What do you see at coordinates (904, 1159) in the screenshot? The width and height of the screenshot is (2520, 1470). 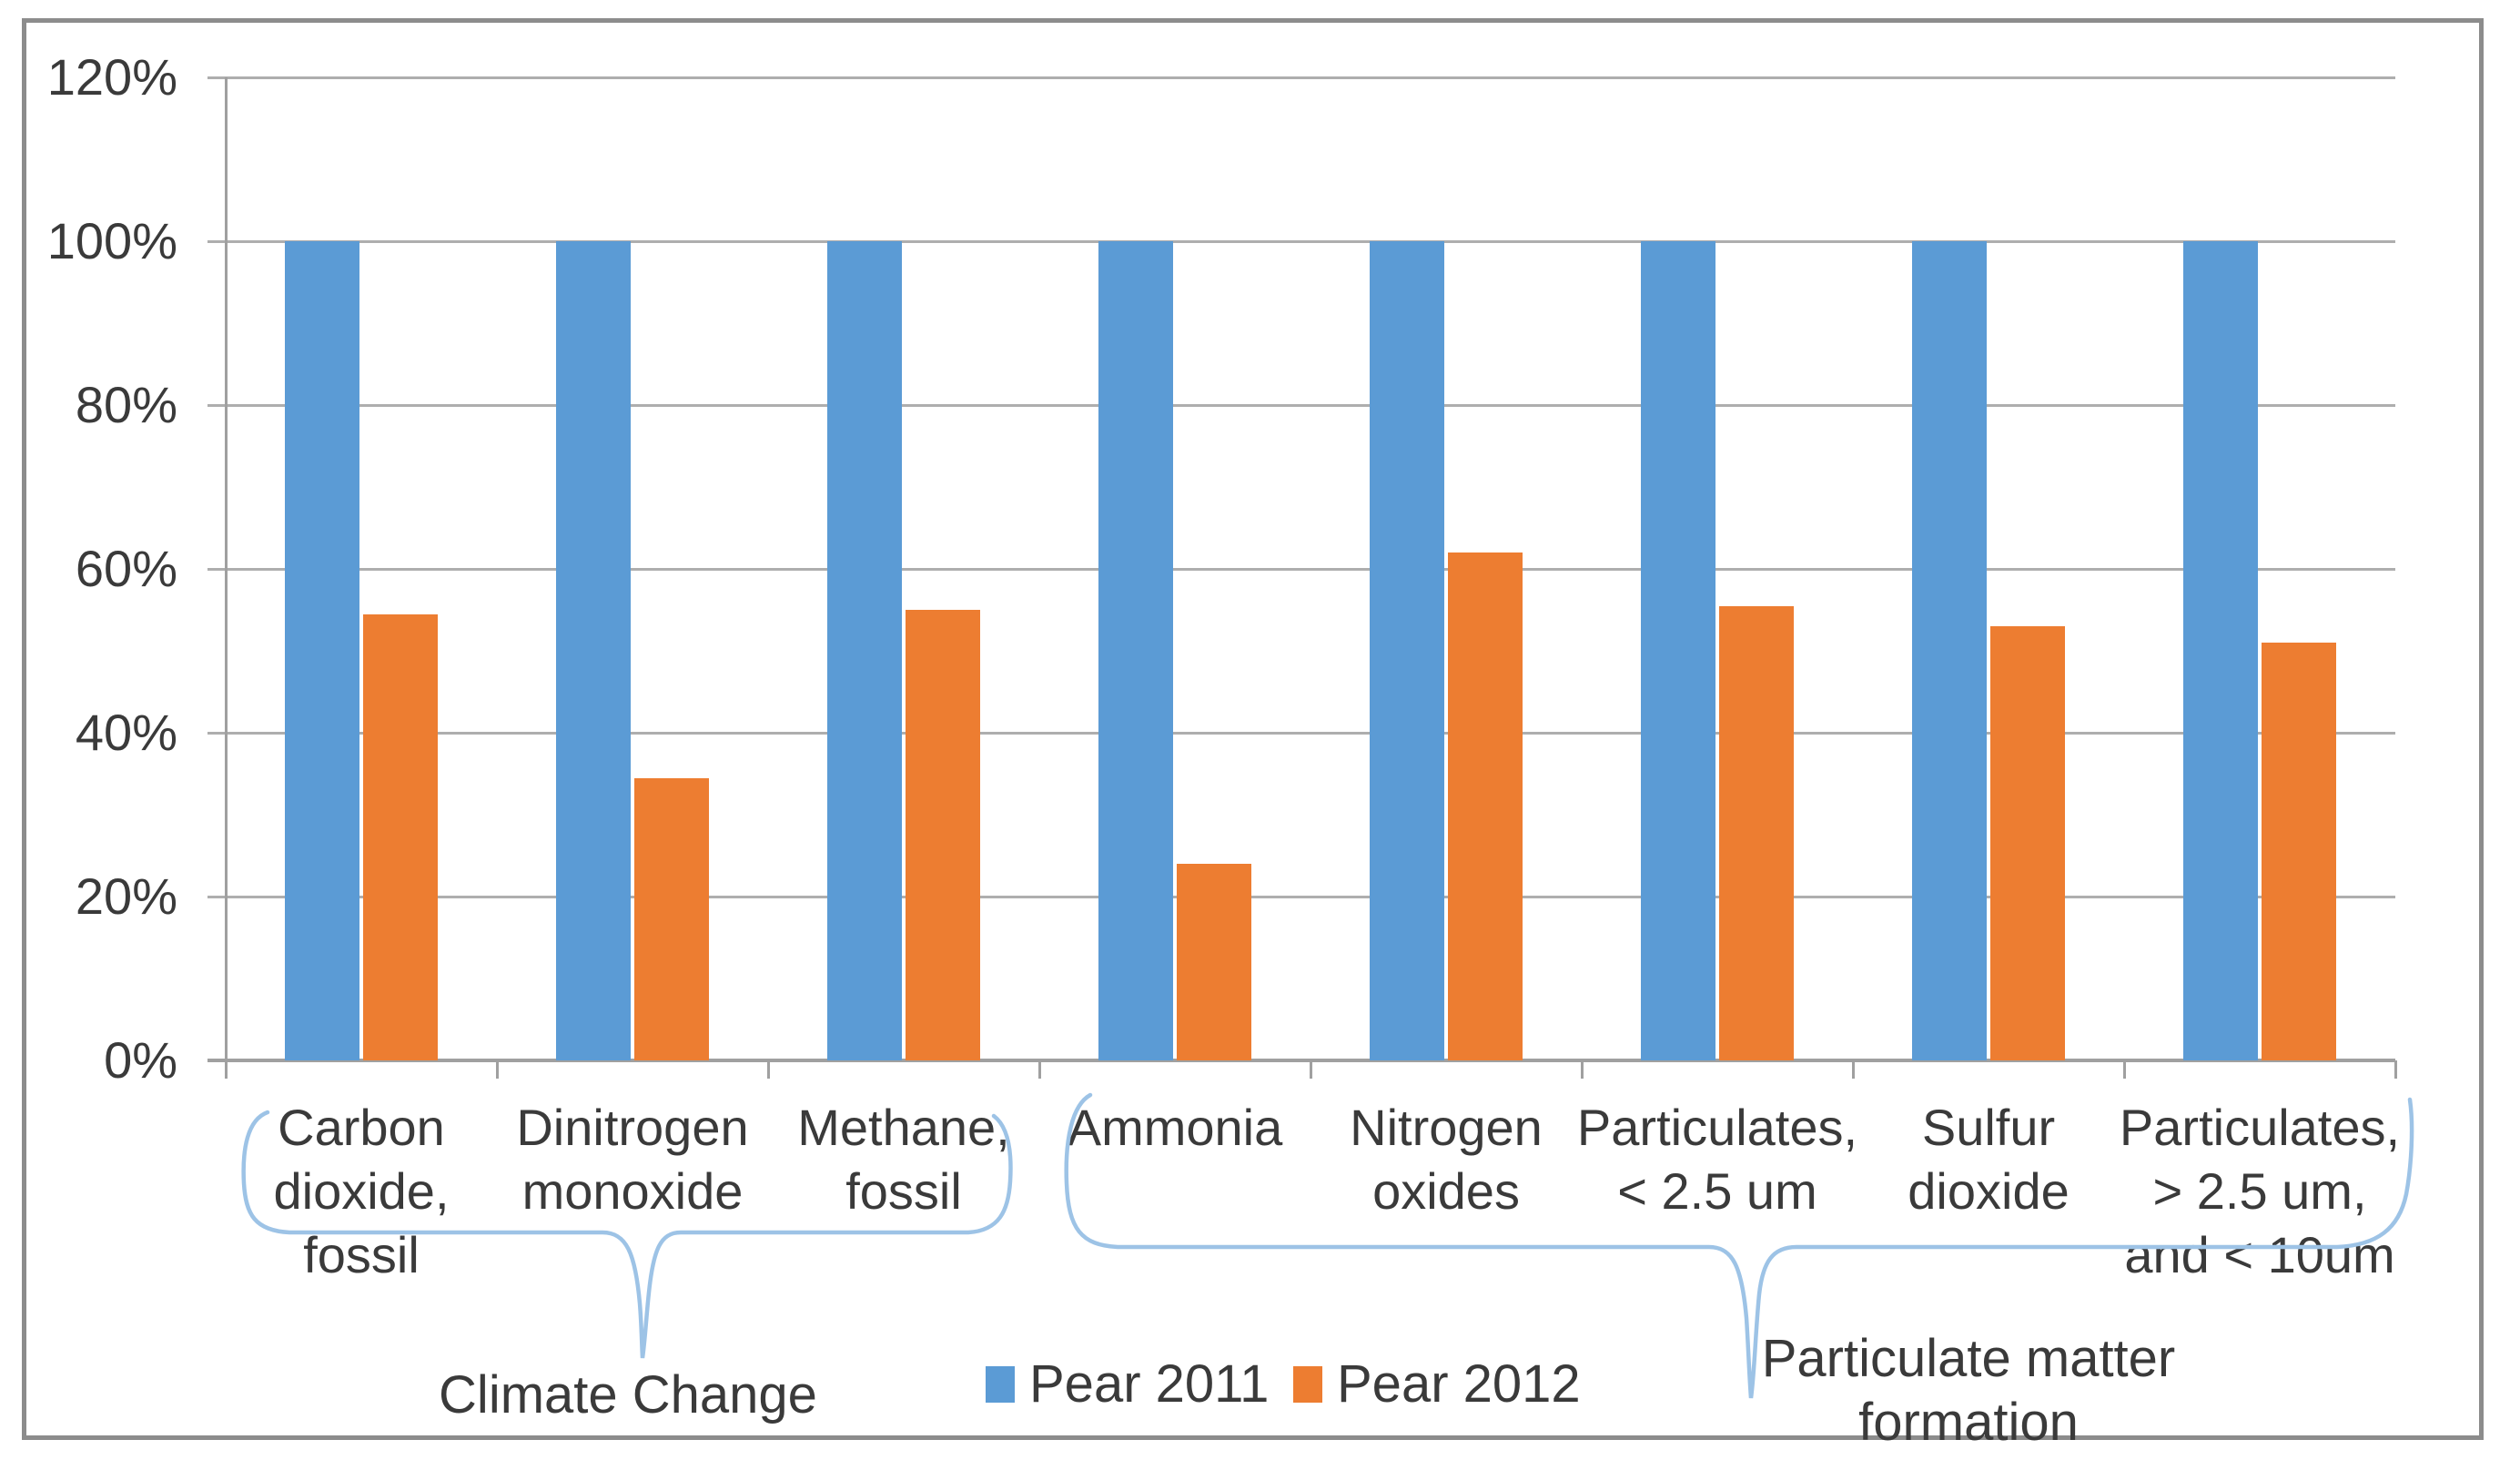 I see `x-axis-category-label: Methane, fossil` at bounding box center [904, 1159].